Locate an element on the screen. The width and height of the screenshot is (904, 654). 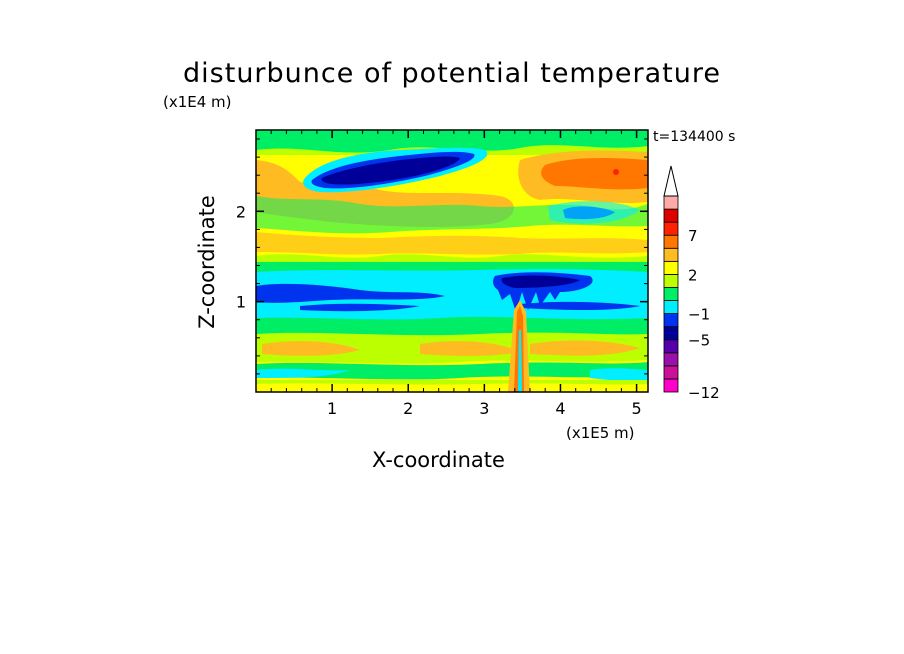
field-bottom-green is located at coordinates (452, 371).